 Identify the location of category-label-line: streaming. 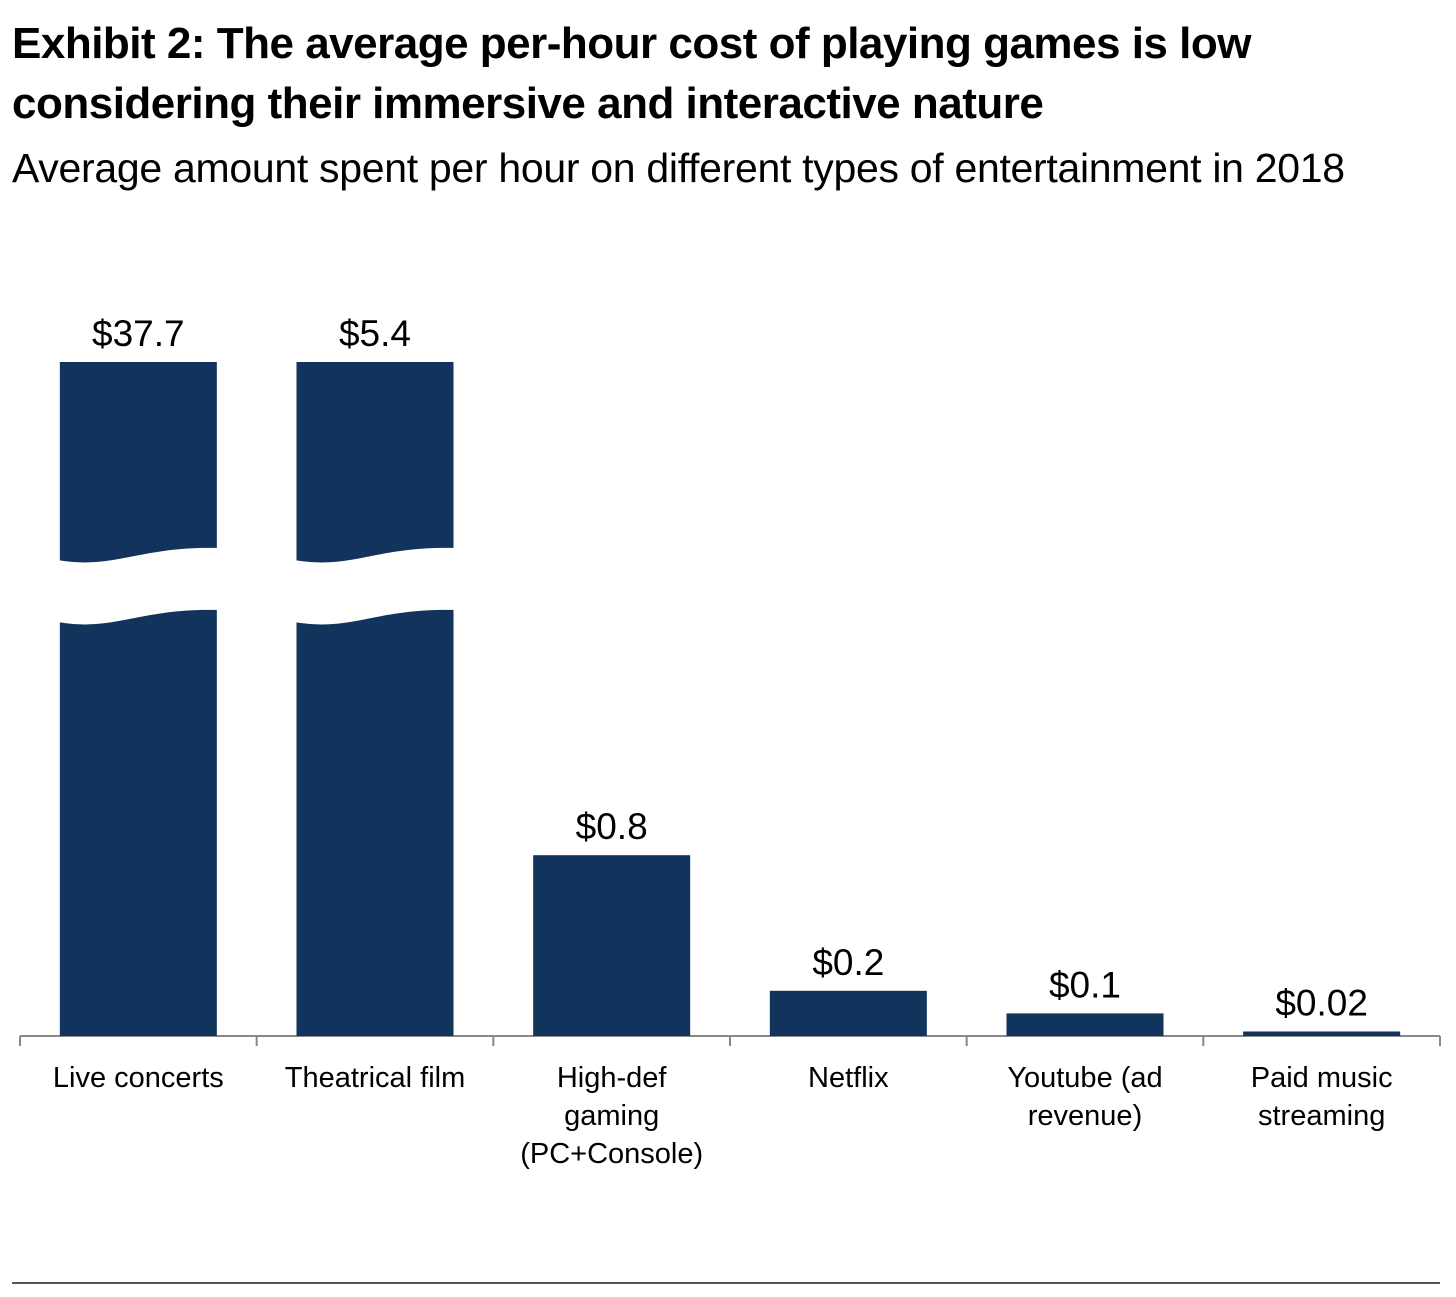
(1321, 1116).